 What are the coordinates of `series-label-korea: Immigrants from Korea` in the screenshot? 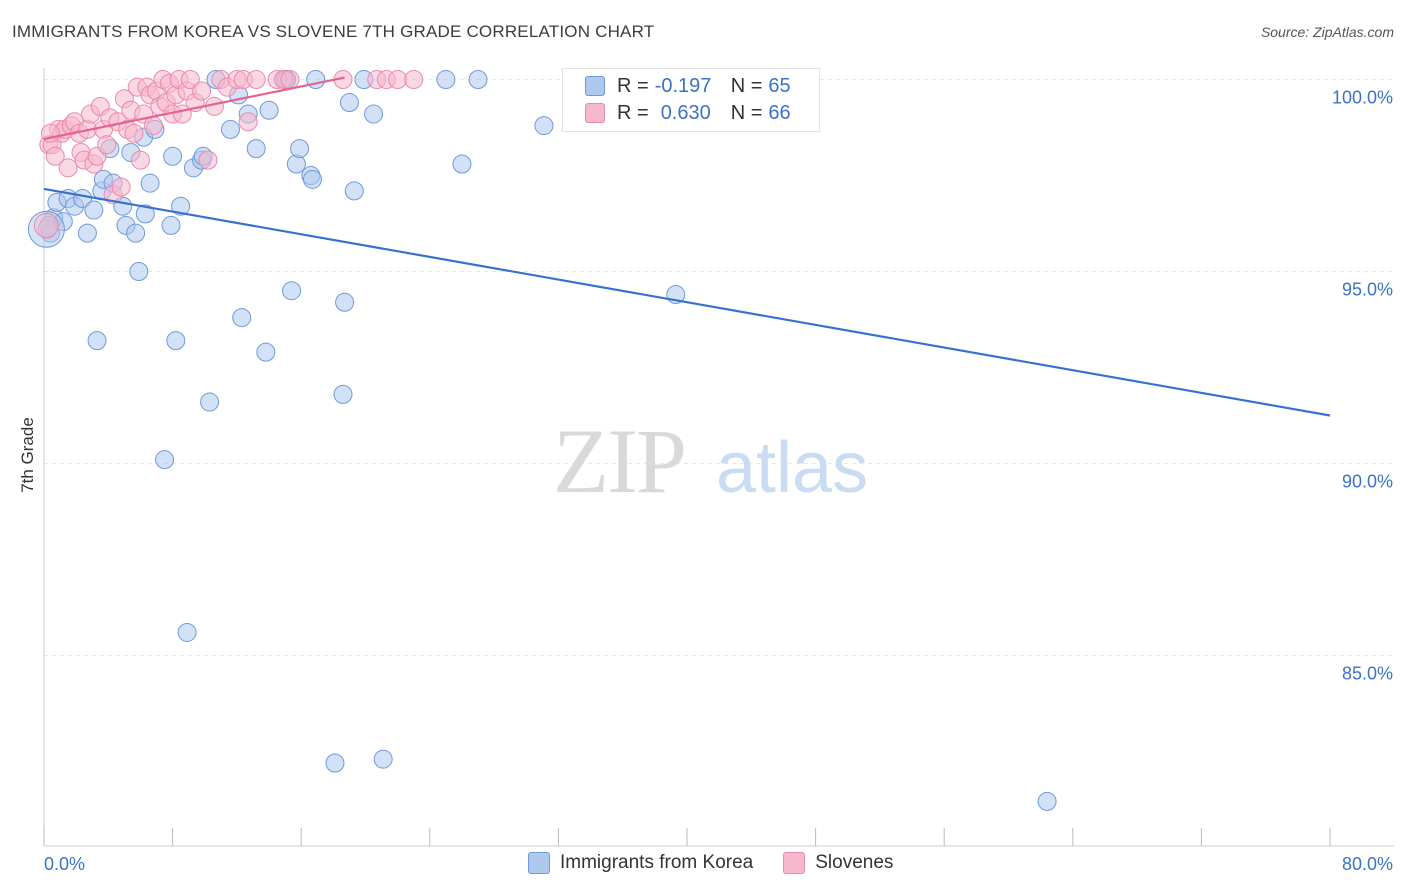 It's located at (657, 862).